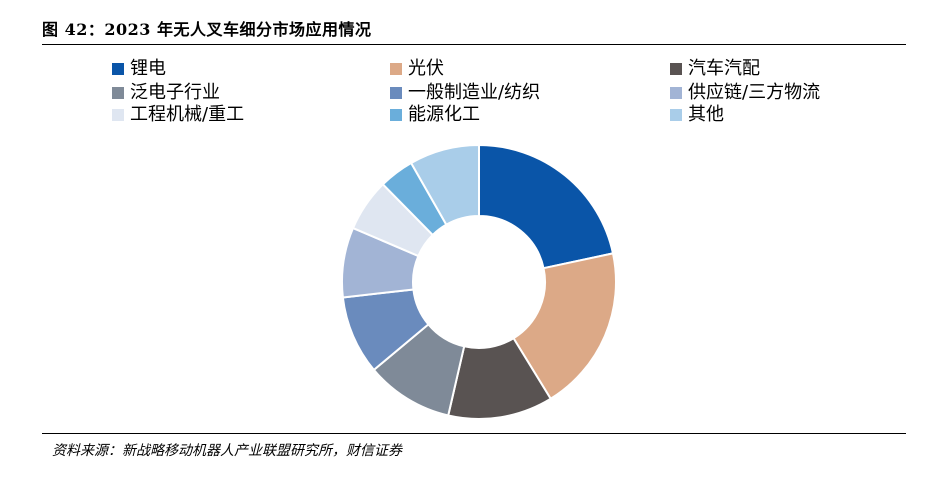 This screenshot has width=946, height=491. I want to click on legend-item-automotive: 汽车汽配, so click(715, 69).